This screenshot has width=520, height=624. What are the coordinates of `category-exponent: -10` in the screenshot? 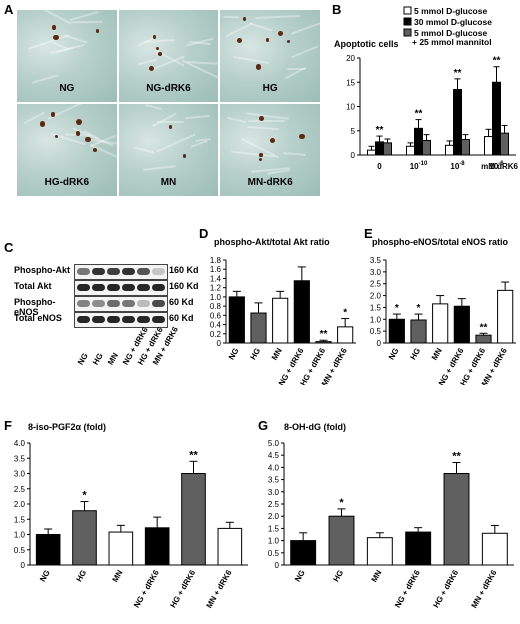 It's located at (423, 164).